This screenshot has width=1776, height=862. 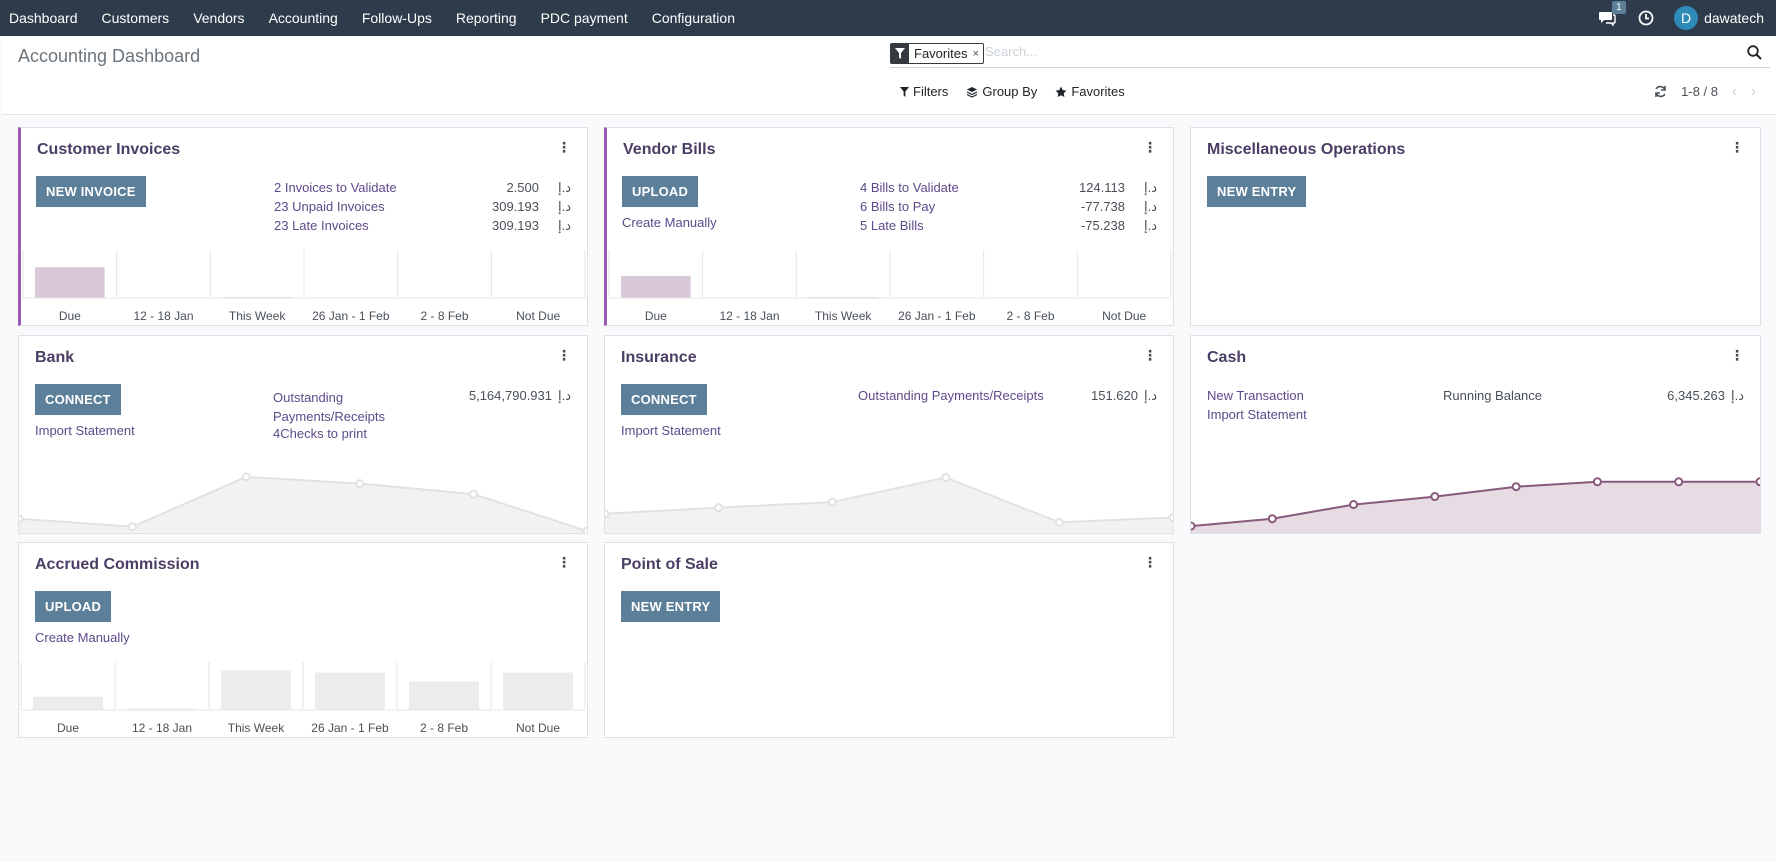 What do you see at coordinates (937, 316) in the screenshot?
I see `chart-x-label: 26 Jan - 1 Feb` at bounding box center [937, 316].